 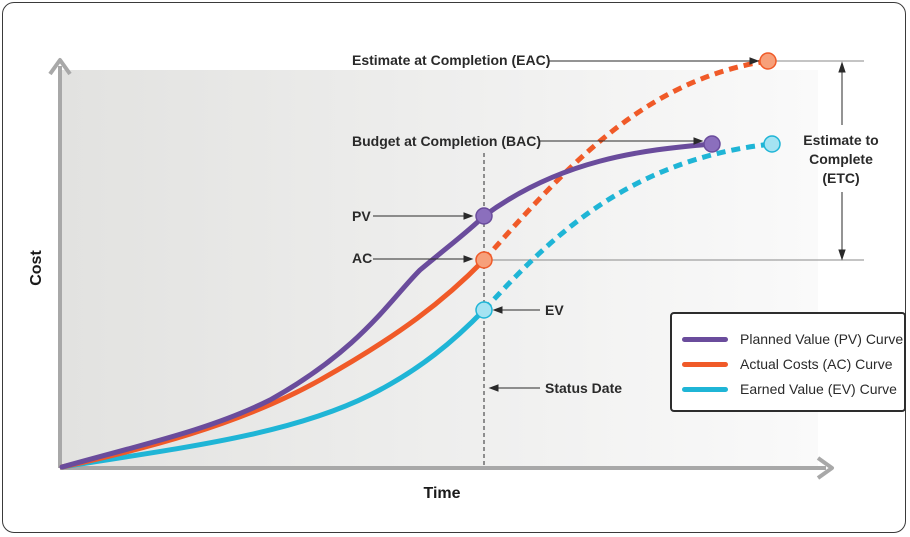 What do you see at coordinates (840, 140) in the screenshot?
I see `etc-label-line1: Estimate to` at bounding box center [840, 140].